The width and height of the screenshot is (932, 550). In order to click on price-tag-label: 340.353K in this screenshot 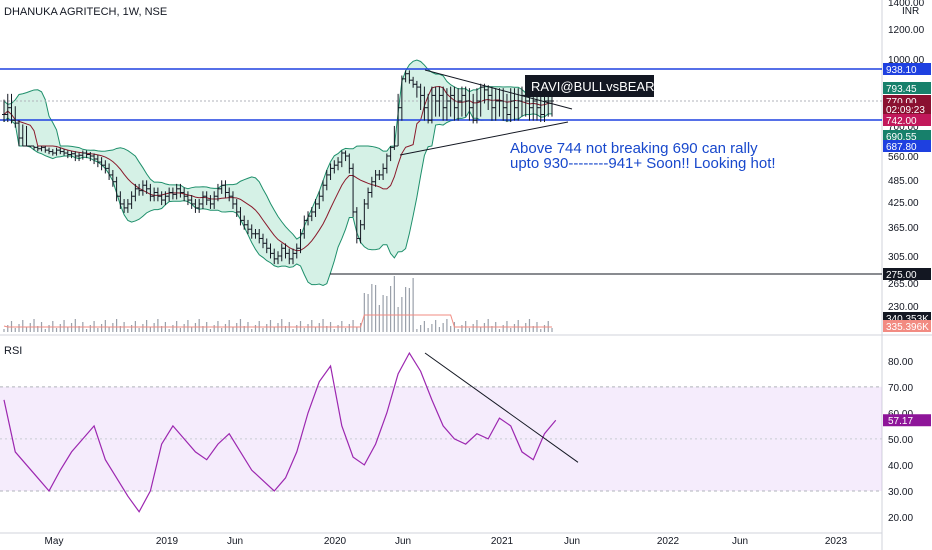, I will do `click(907, 319)`.